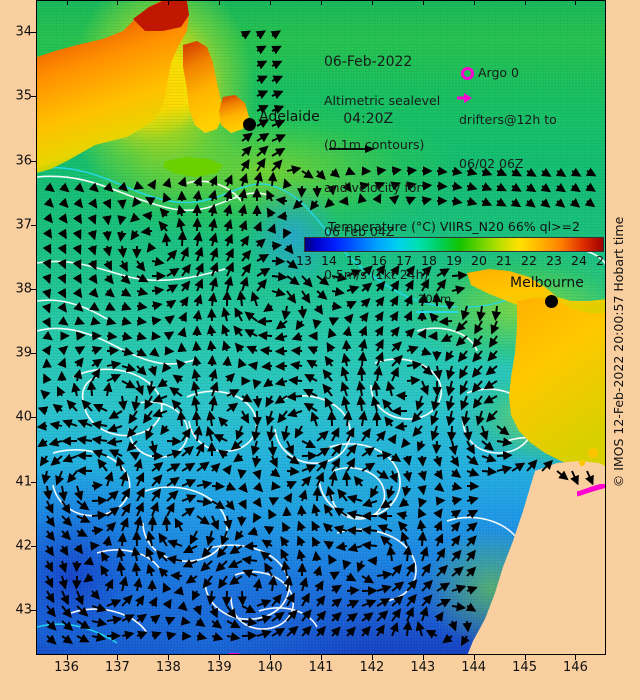 The height and width of the screenshot is (700, 640). What do you see at coordinates (454, 244) in the screenshot?
I see `colorbar-gradient` at bounding box center [454, 244].